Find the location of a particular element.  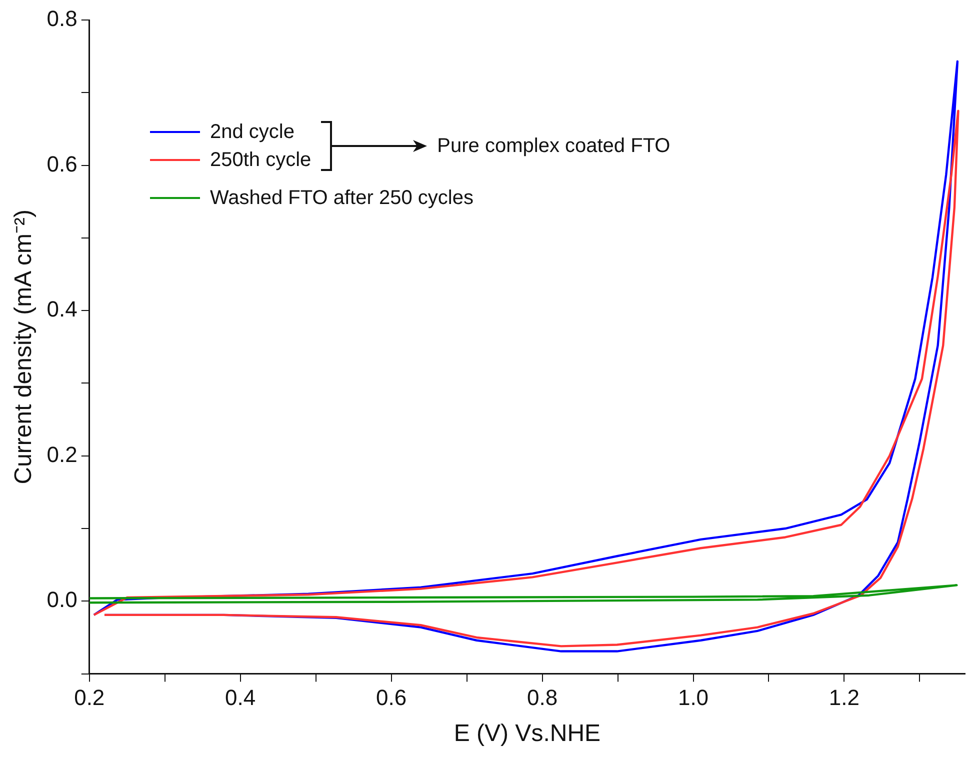

y-tick-label: 0.4 is located at coordinates (62, 309).